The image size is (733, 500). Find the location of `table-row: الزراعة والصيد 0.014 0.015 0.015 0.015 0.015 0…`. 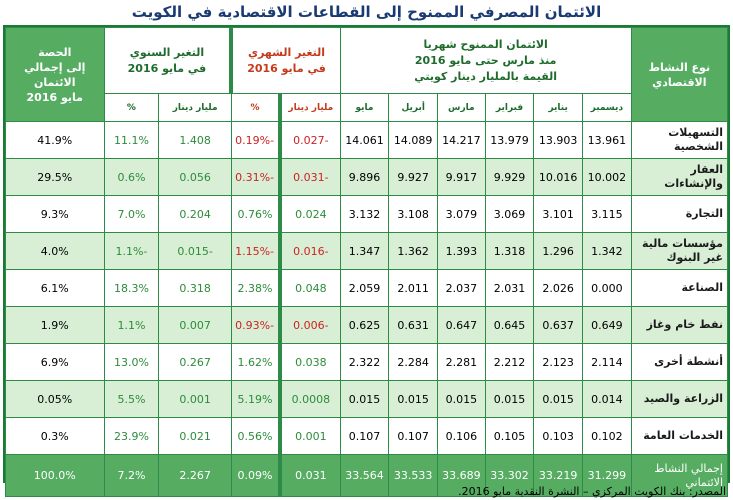

table-row: الزراعة والصيد 0.014 0.015 0.015 0.015 0.015 0… is located at coordinates (367, 399).